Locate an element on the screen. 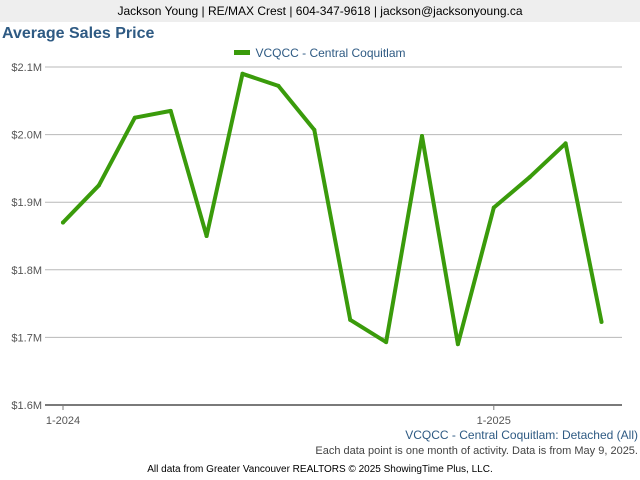 This screenshot has height=480, width=640. chart-title: Average Sales Price is located at coordinates (78, 33).